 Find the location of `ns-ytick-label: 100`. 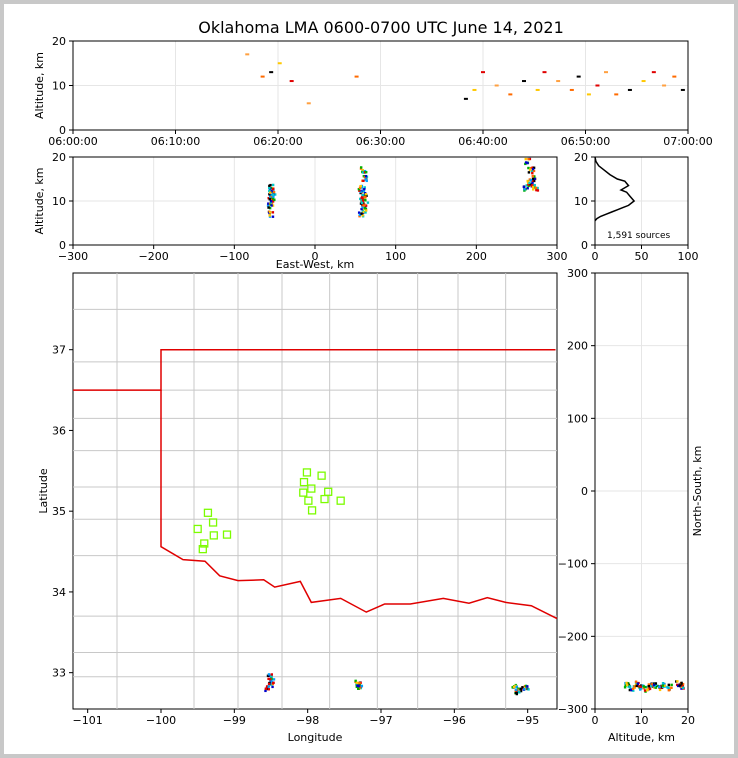

ns-ytick-label: 100 is located at coordinates (577, 418).